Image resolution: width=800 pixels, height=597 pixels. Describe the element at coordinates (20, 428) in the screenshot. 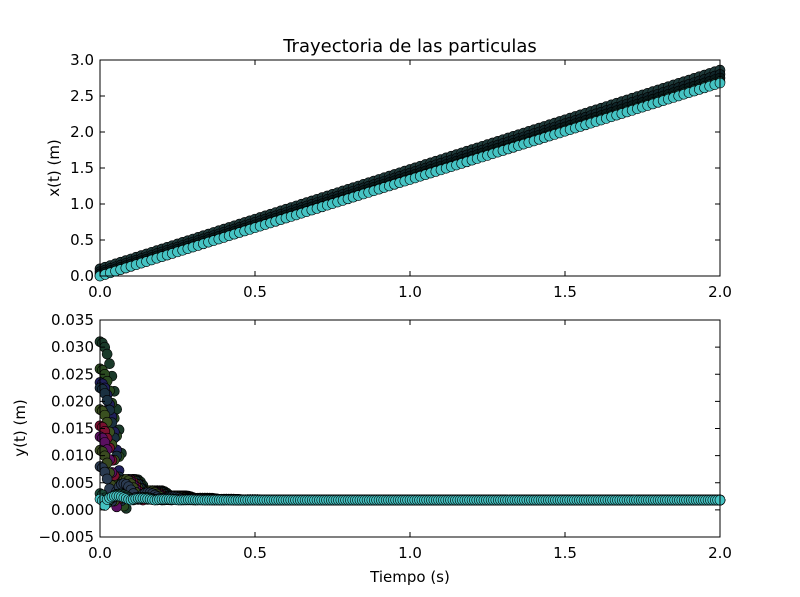

I see `bottom-y-axis-label: y(t) (m)` at that location.